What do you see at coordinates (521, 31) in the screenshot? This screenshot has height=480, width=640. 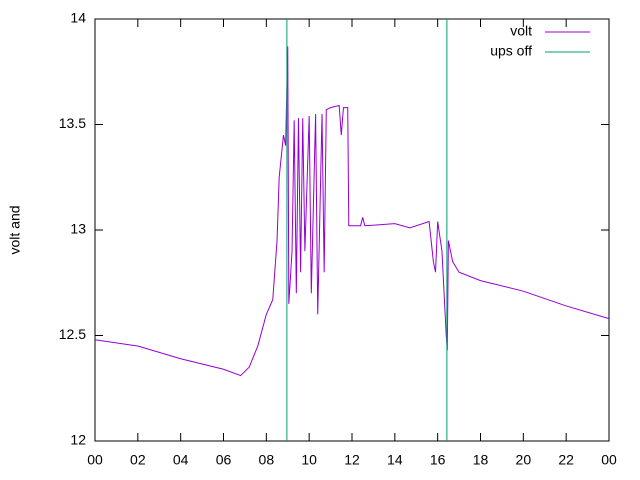 I see `legend-label: volt` at bounding box center [521, 31].